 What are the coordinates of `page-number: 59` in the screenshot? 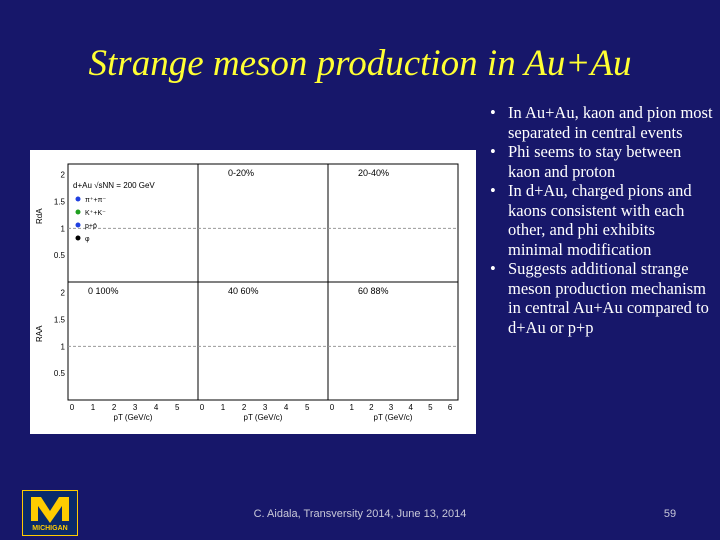 It's located at (670, 514).